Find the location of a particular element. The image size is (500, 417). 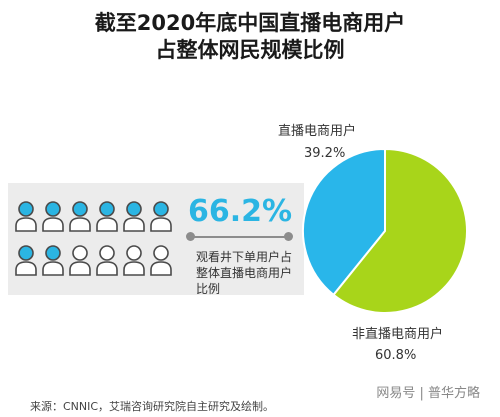

pie-slice-live-users is located at coordinates (344, 222).